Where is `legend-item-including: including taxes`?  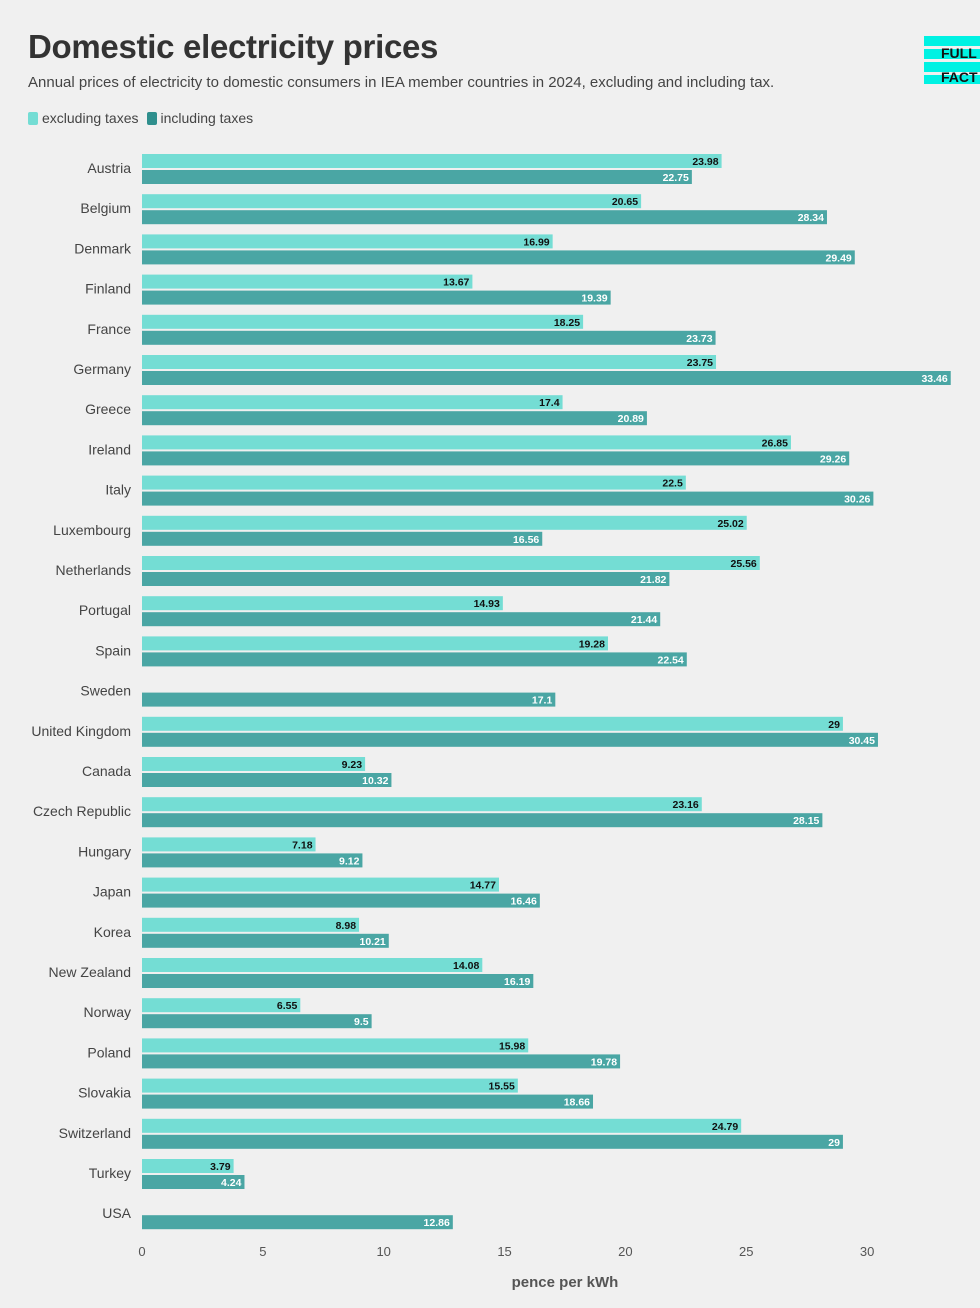 legend-item-including: including taxes is located at coordinates (199, 118).